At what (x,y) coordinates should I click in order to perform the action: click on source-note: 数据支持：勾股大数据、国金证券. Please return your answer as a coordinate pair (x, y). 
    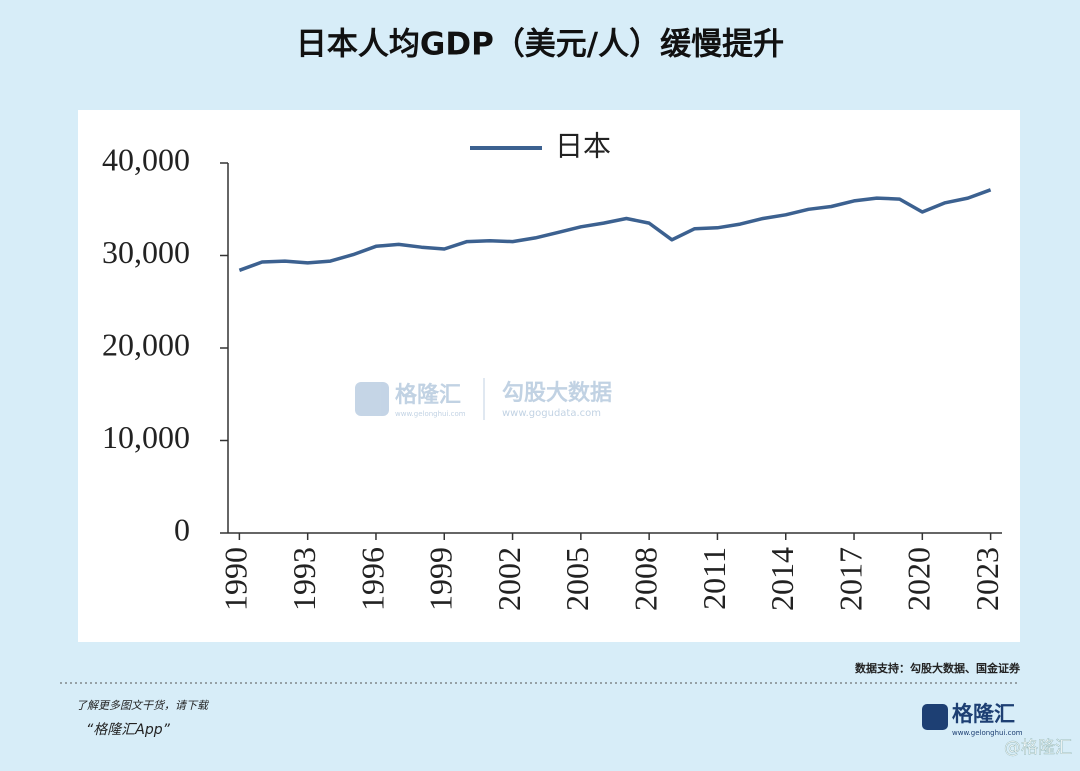
    Looking at the image, I should click on (938, 668).